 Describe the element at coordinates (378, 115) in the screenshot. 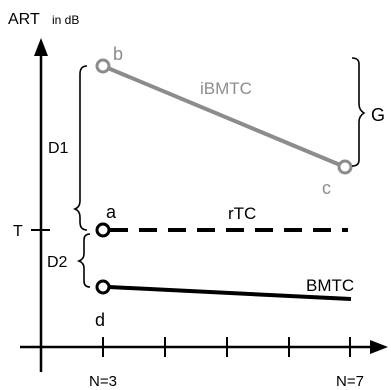

I see `label-g: G` at that location.